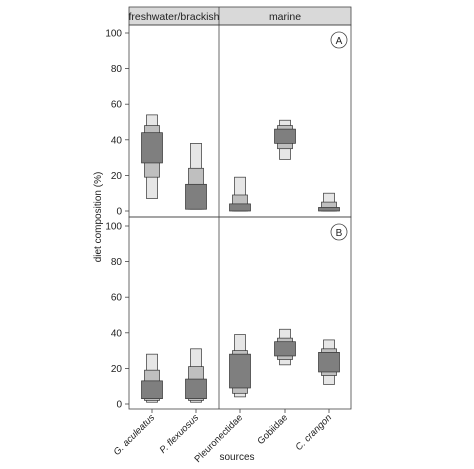  I want to click on panel-a-box-3-inner, so click(285, 136).